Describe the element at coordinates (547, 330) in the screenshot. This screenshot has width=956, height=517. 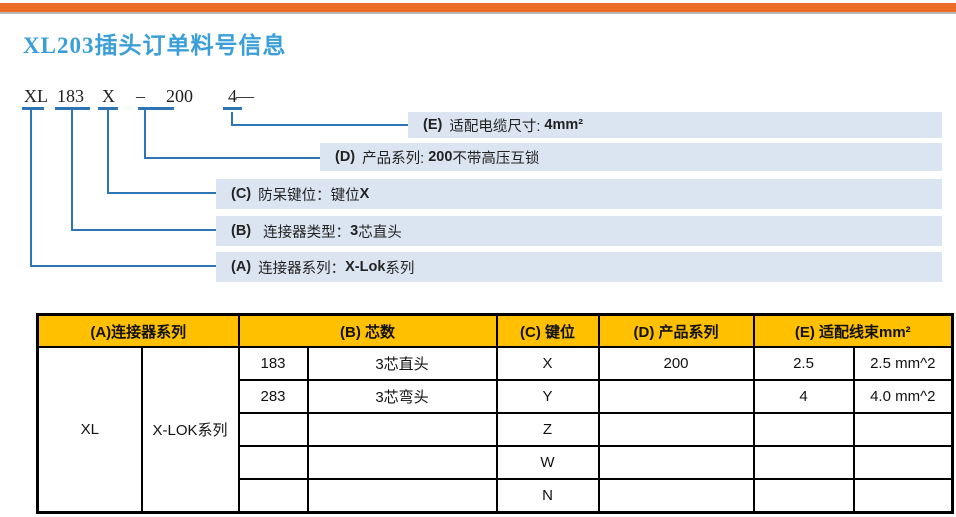
I see `header-cell-c: (C) 键位` at that location.